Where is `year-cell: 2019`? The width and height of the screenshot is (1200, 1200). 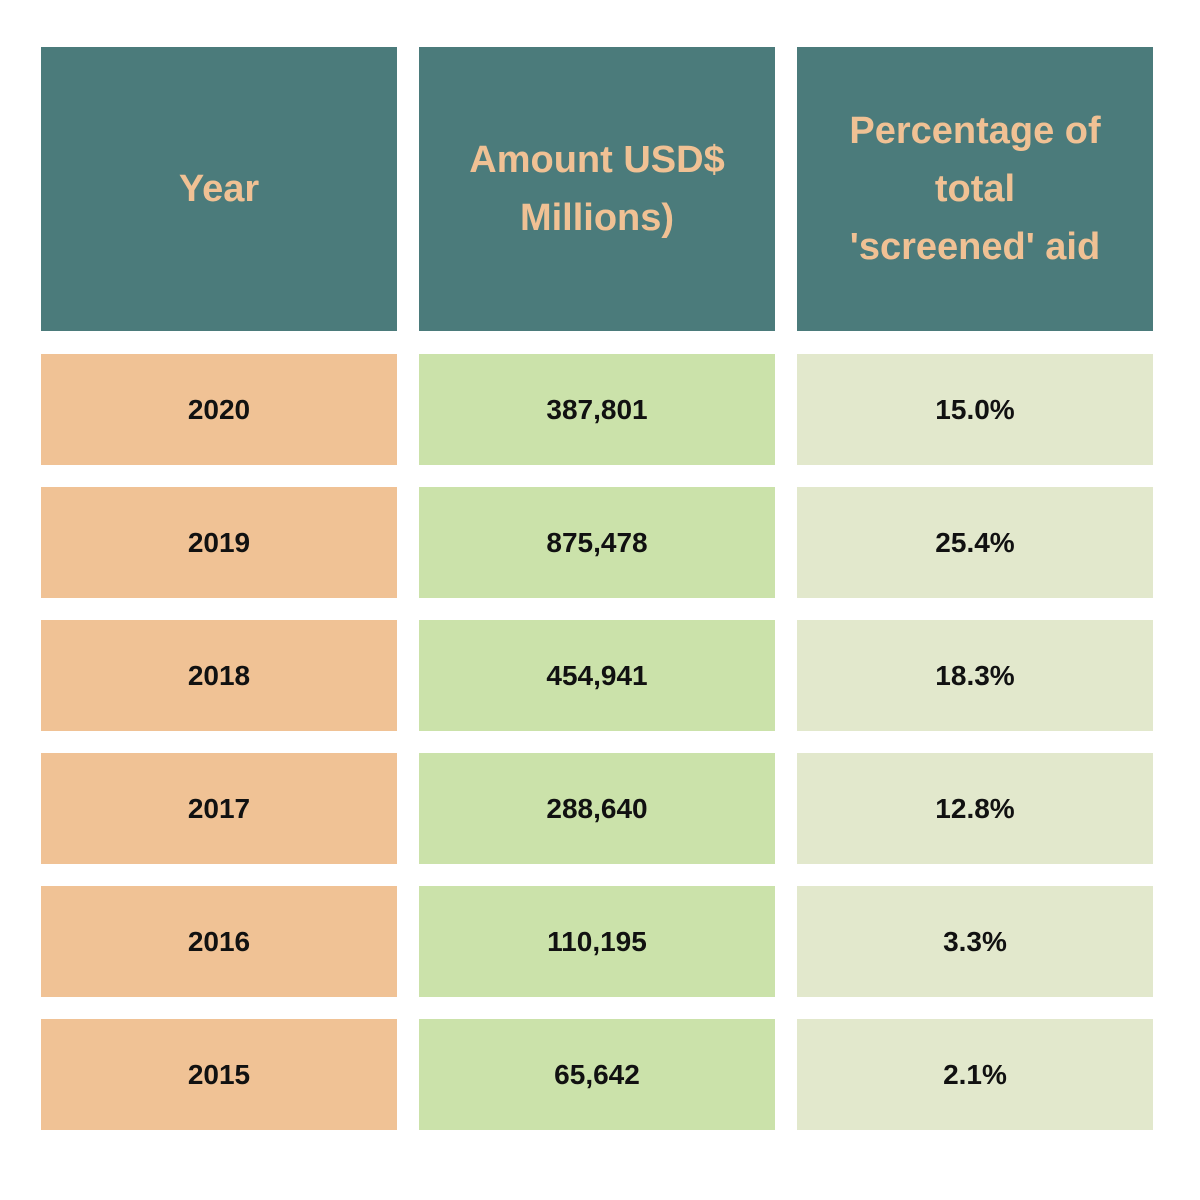 year-cell: 2019 is located at coordinates (219, 542).